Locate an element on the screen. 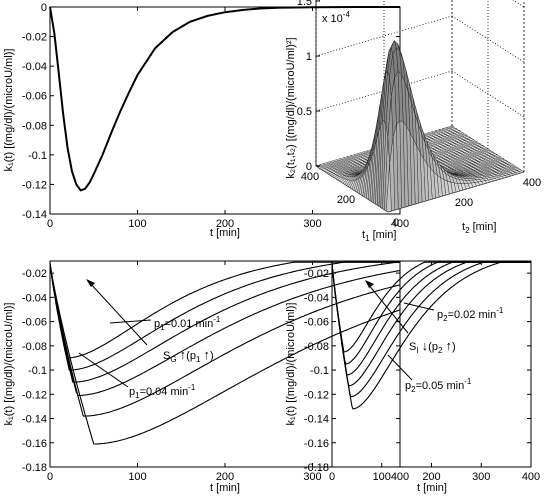  panel-3-x-tick-label: 400 is located at coordinates (400, 477).